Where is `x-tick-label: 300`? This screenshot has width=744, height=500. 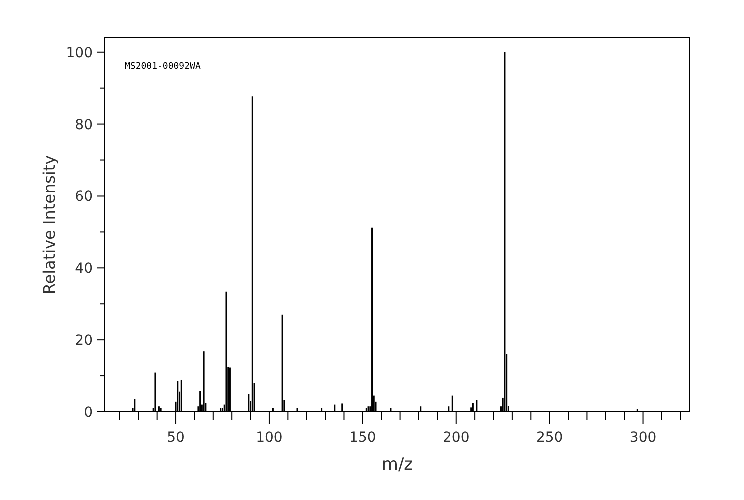
x-tick-label: 300 is located at coordinates (643, 438).